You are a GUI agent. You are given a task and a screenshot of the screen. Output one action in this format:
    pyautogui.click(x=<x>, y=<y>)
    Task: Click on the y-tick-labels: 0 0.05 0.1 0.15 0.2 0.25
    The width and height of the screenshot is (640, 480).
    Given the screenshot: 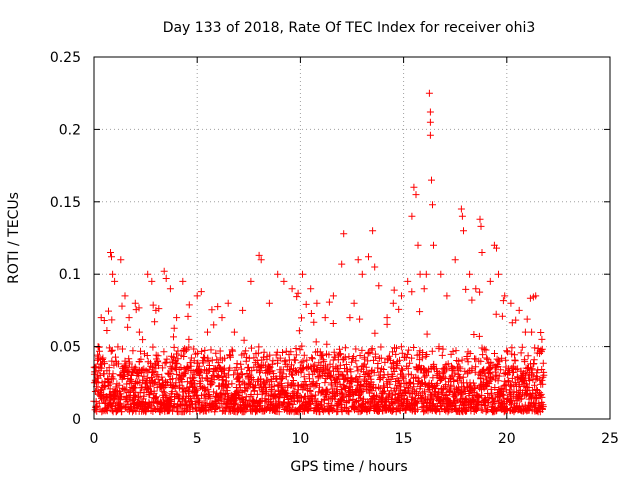 What is the action you would take?
    pyautogui.click(x=65, y=239)
    